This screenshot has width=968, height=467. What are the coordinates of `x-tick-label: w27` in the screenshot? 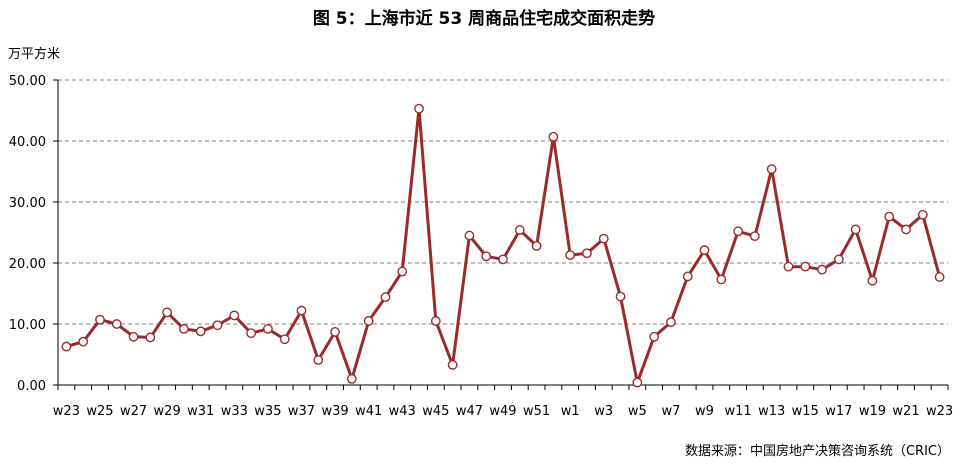 It's located at (133, 411).